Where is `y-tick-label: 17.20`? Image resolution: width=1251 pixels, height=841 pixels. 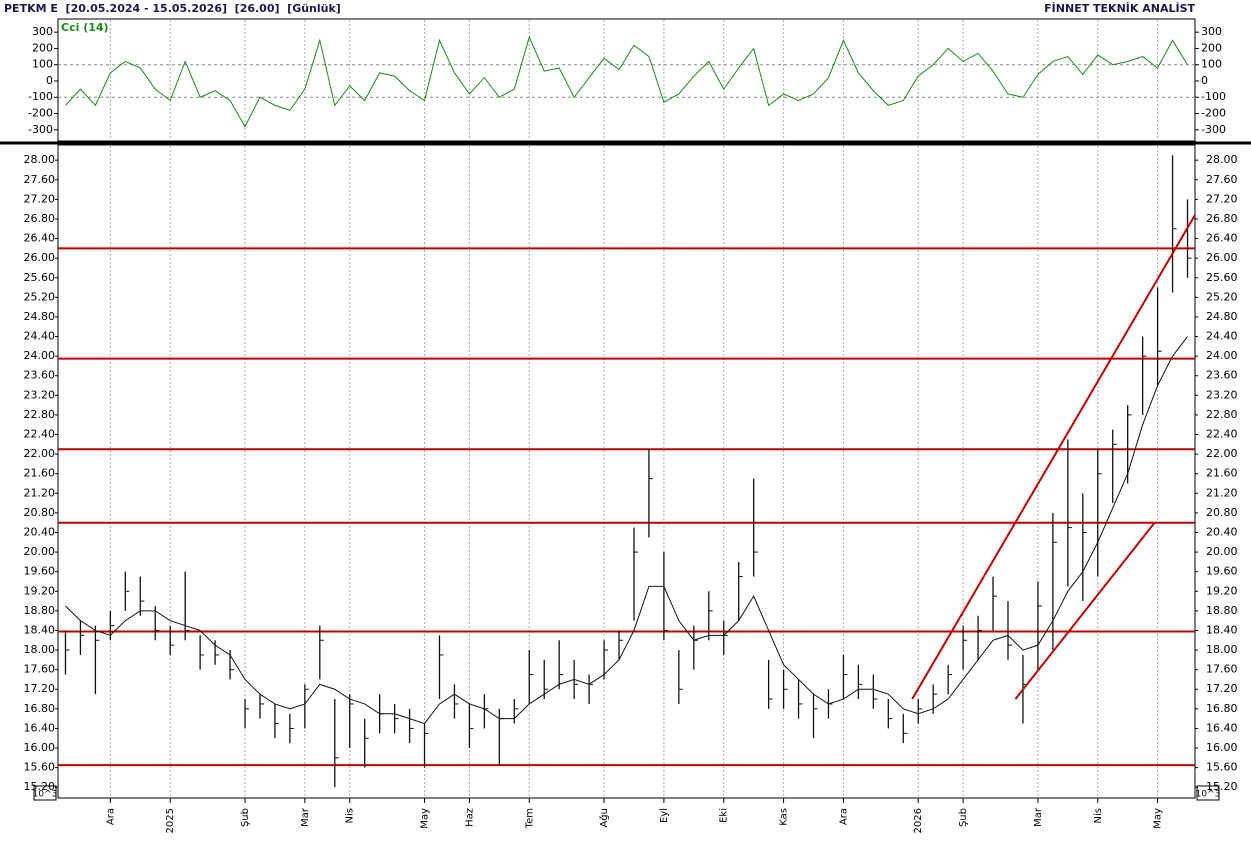
y-tick-label: 17.20 is located at coordinates (40, 688).